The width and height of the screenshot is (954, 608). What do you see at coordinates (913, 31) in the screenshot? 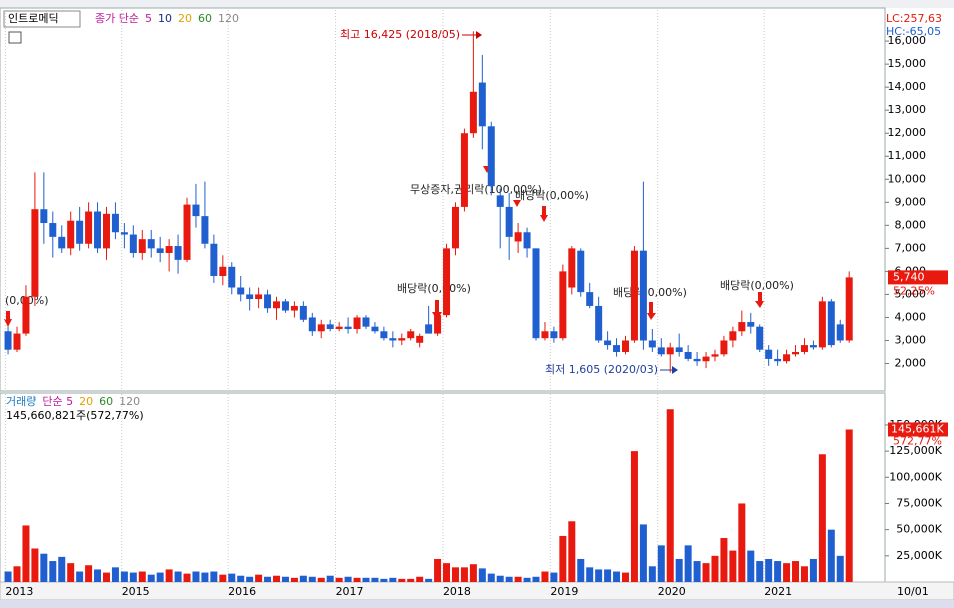
I see `hc-label: HC:-65,05` at bounding box center [913, 31].